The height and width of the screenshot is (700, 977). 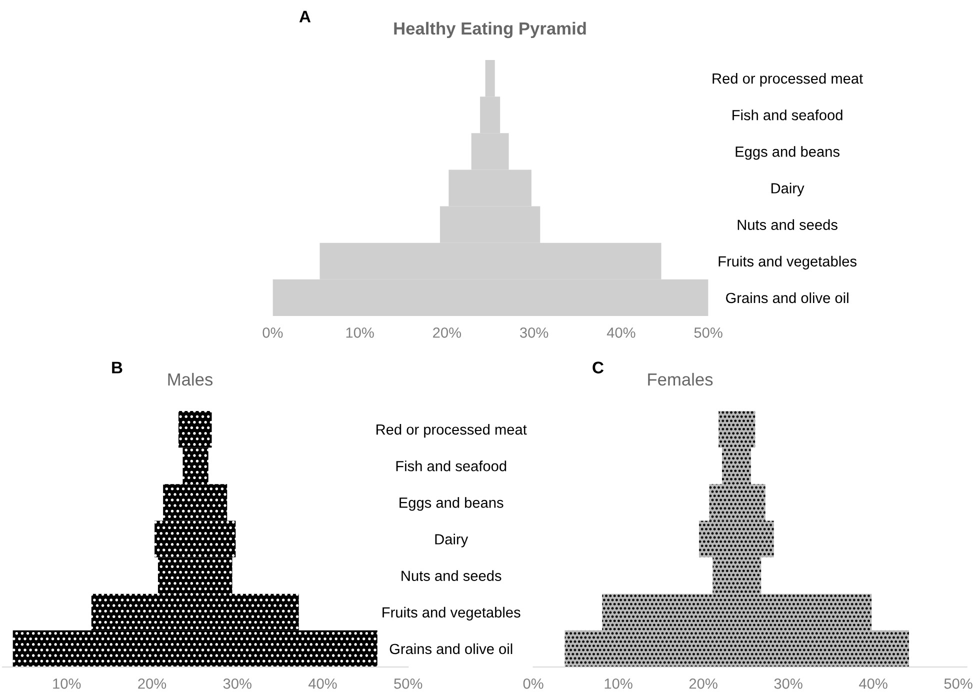 What do you see at coordinates (190, 379) in the screenshot?
I see `chart-title: Males` at bounding box center [190, 379].